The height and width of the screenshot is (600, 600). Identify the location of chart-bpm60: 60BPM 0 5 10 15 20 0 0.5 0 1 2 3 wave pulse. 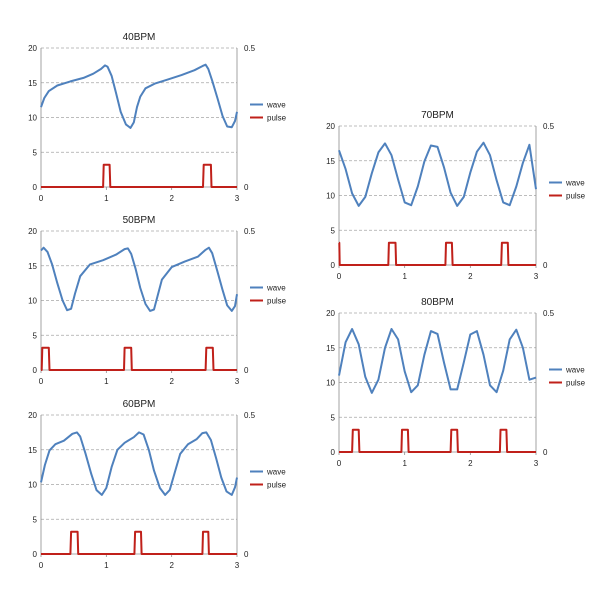
(157, 484).